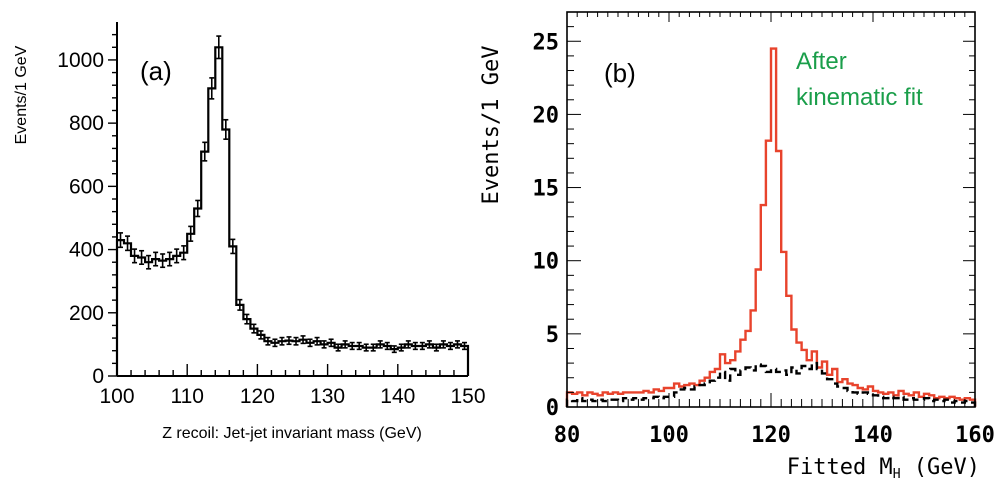  I want to click on panel-b-xlabel: Fitted MH (GeV), so click(883, 468).